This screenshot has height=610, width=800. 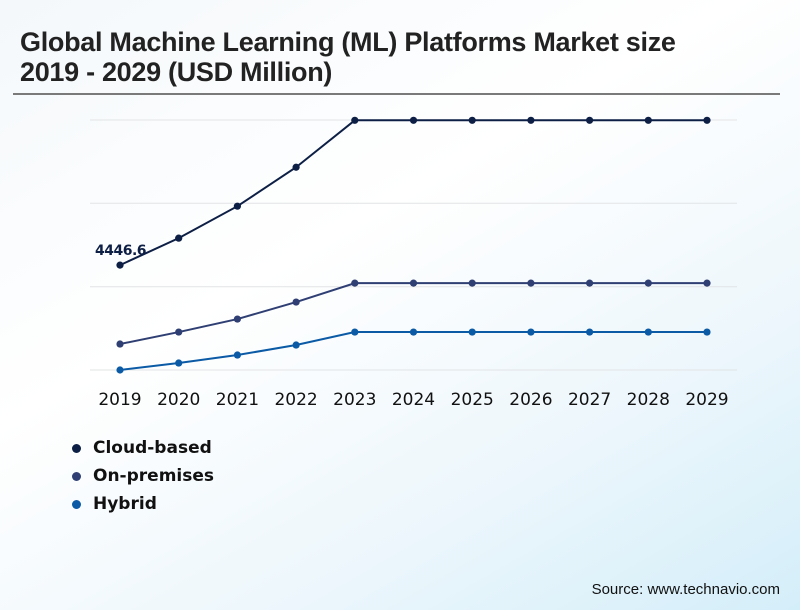 What do you see at coordinates (295, 400) in the screenshot?
I see `x-tick-label: 2022` at bounding box center [295, 400].